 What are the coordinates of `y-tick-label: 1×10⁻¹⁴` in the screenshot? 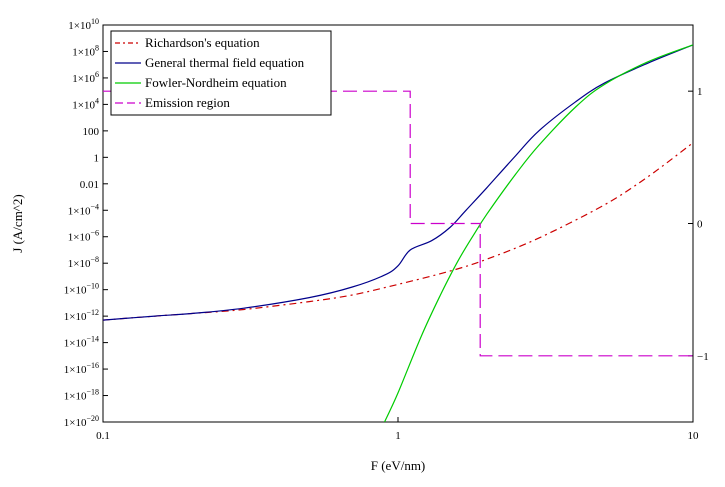 It's located at (81, 342).